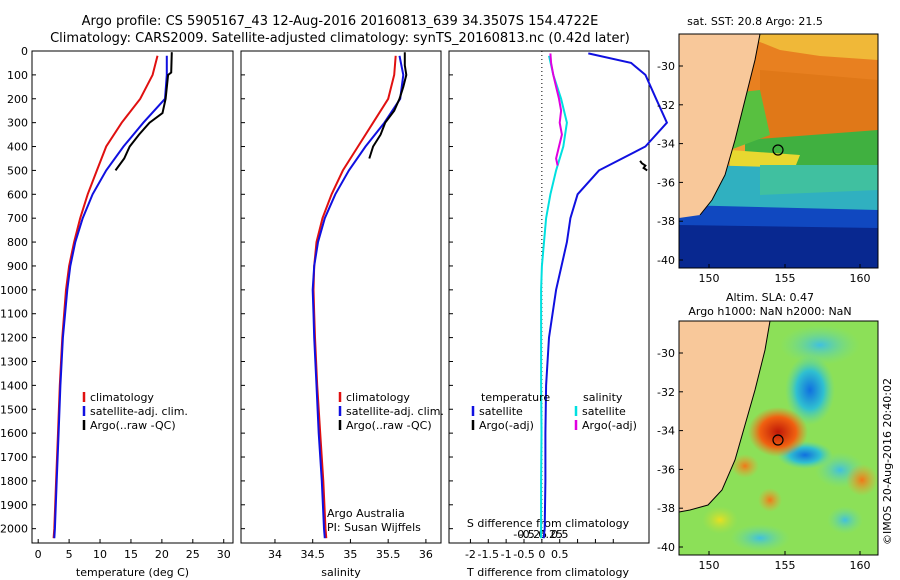  I want to click on difference-temperature-legend-label: satellite, so click(501, 411).